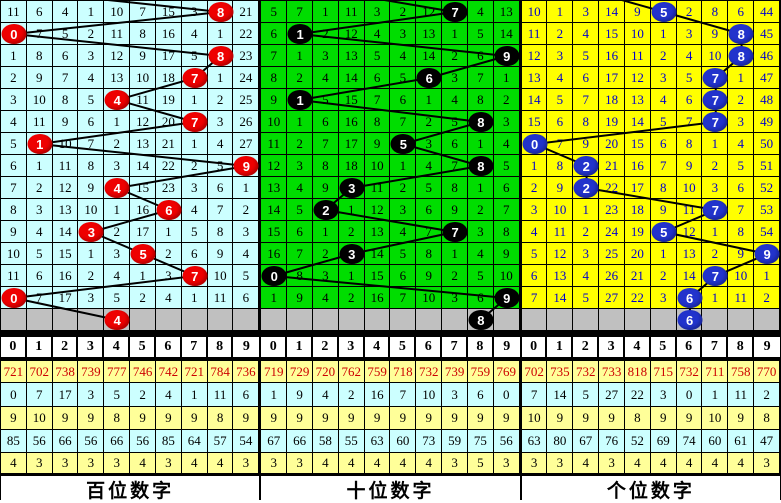 The width and height of the screenshot is (781, 503). I want to click on digit-header-cell: 5, so click(664, 347).